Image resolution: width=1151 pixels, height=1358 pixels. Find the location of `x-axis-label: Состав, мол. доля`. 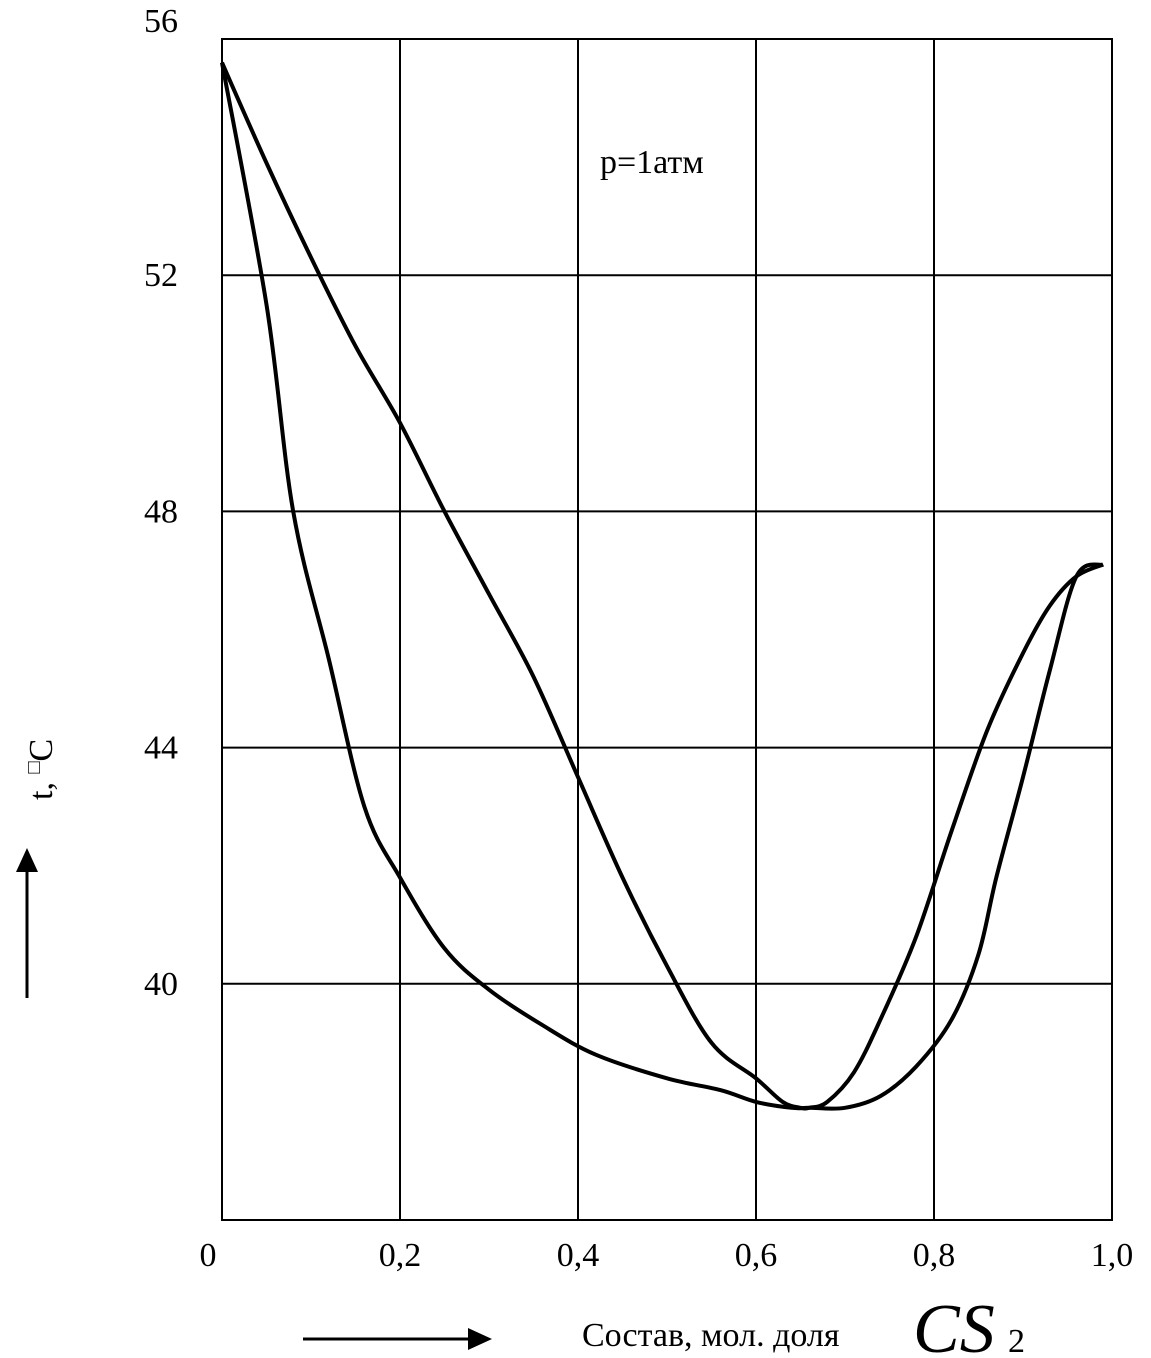

x-axis-label: Состав, мол. доля is located at coordinates (711, 1335).